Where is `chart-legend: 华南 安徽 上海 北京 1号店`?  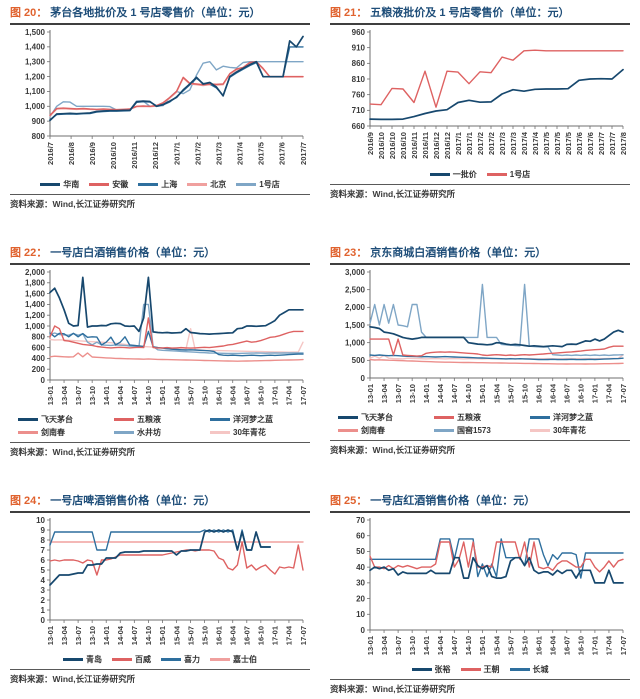 chart-legend: 华南 安徽 上海 北京 1号店 is located at coordinates (160, 184).